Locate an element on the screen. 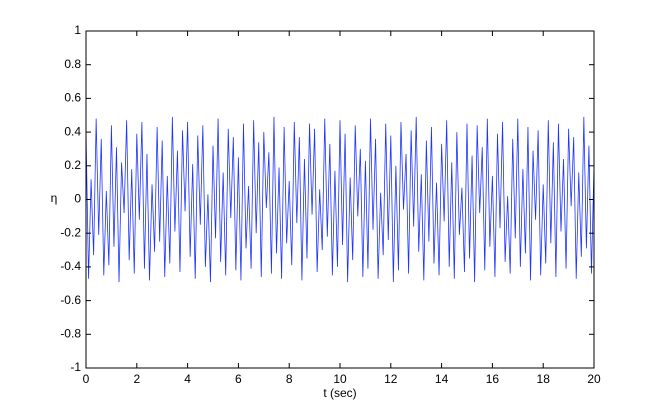 The width and height of the screenshot is (654, 414). x-tick-label: 0 is located at coordinates (86, 379).